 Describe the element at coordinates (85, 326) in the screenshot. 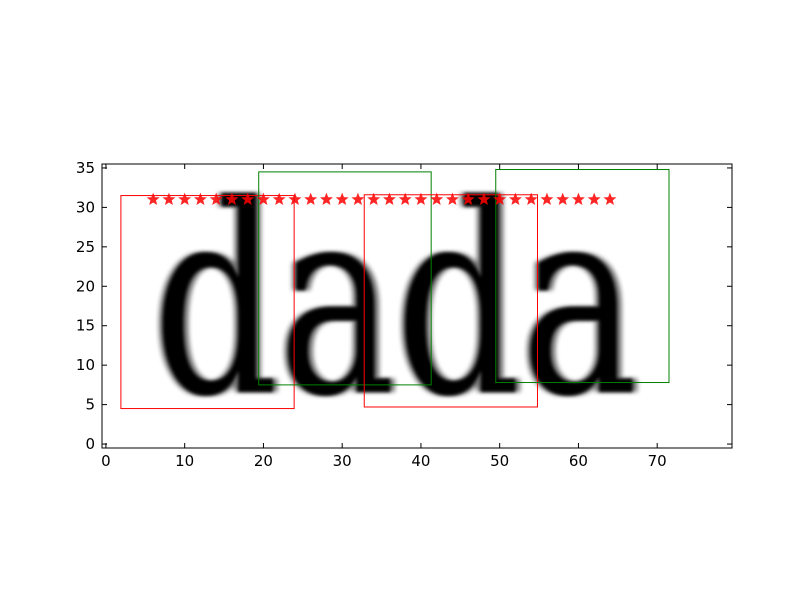

I see `y-tick-label: 15` at that location.